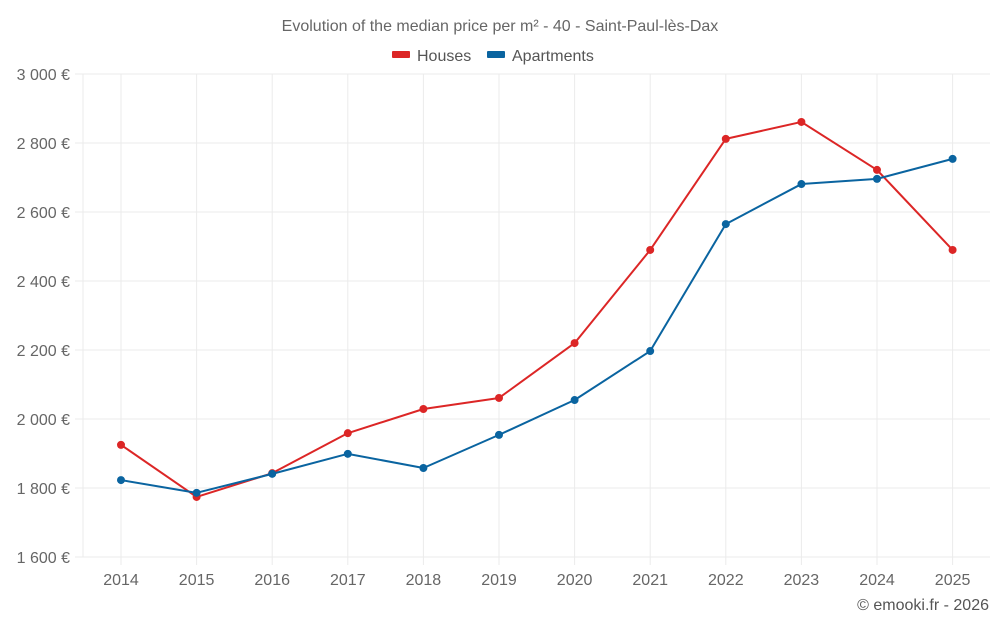 The height and width of the screenshot is (625, 1000). I want to click on x-tick-label: 2015, so click(197, 580).